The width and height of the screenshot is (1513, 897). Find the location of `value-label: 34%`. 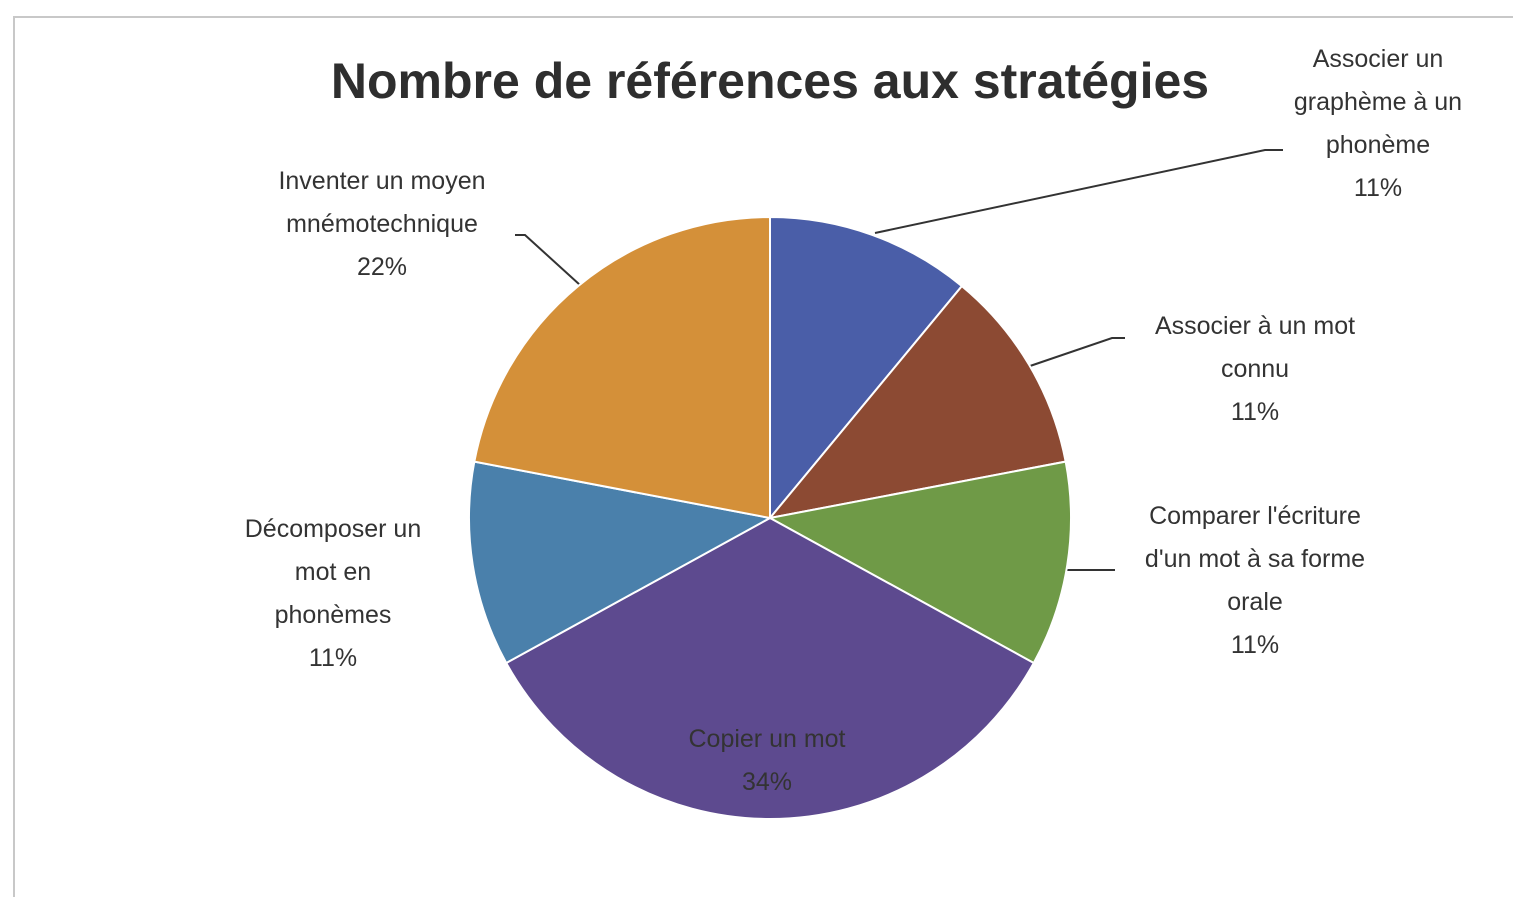

value-label: 34% is located at coordinates (767, 782).